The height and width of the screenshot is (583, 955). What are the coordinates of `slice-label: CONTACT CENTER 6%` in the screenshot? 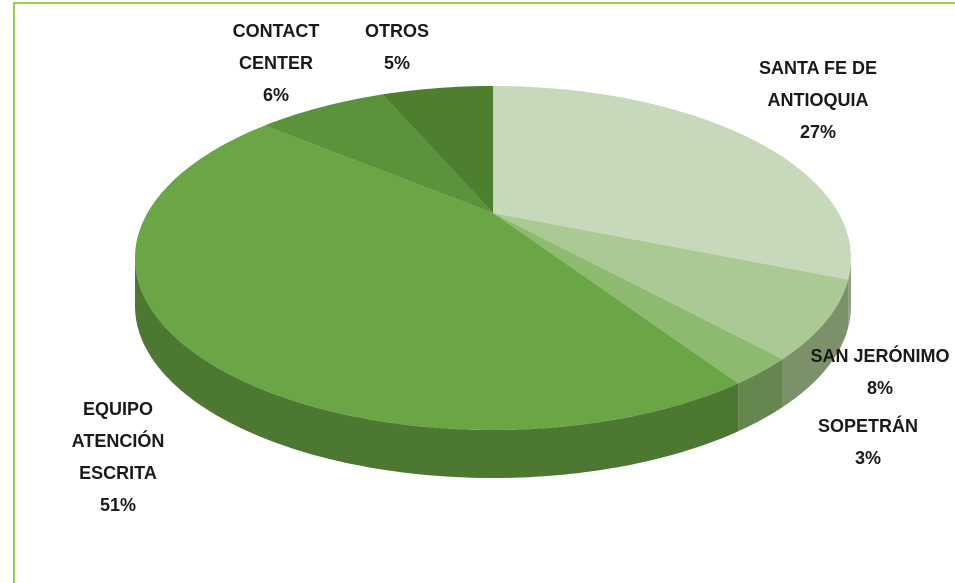 It's located at (276, 63).